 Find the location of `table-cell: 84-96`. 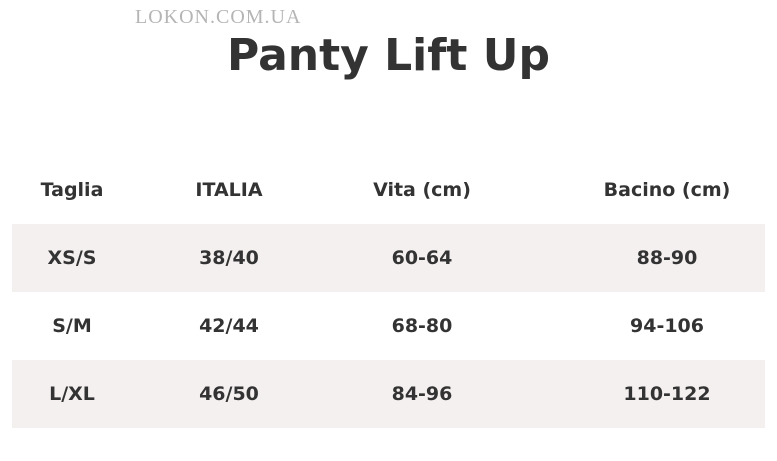

table-cell: 84-96 is located at coordinates (422, 394).